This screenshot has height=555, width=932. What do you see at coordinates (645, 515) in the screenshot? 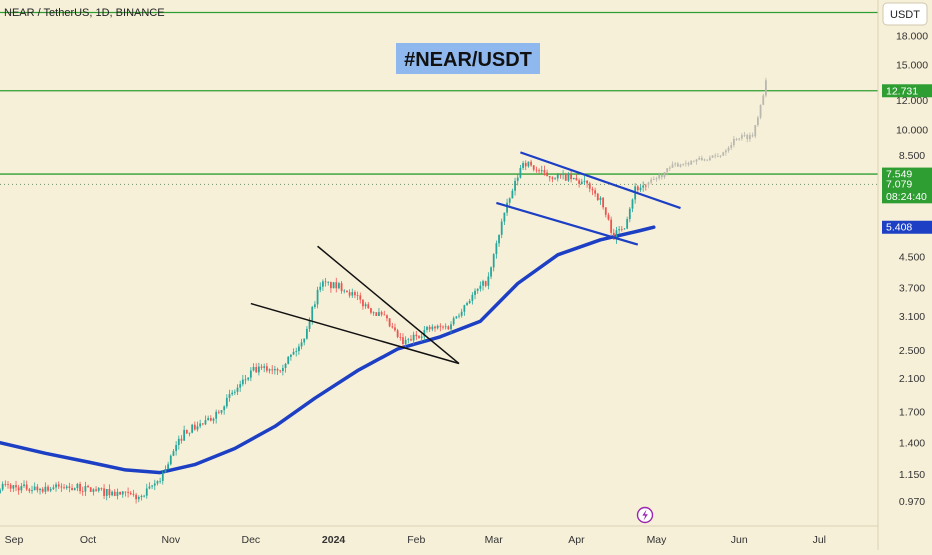
I see `lightning-icon` at bounding box center [645, 515].